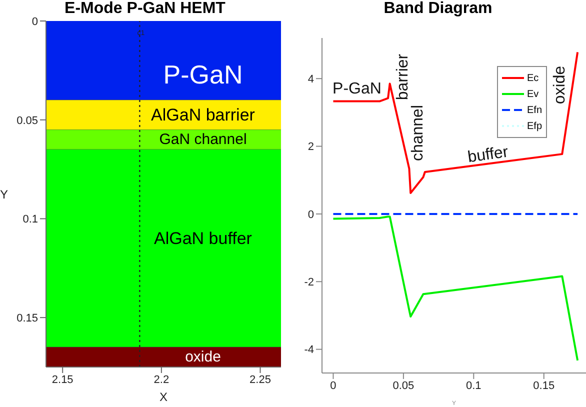  I want to click on series-label: AlGaN barrier, so click(203, 114).